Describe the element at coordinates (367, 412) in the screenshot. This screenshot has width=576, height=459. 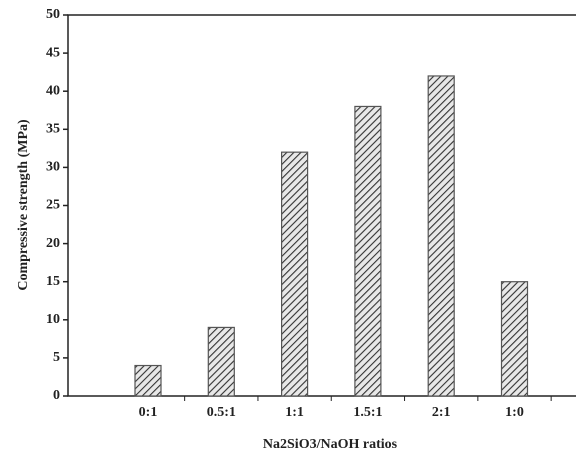
I see `x-tick-label: 1.5:1` at that location.